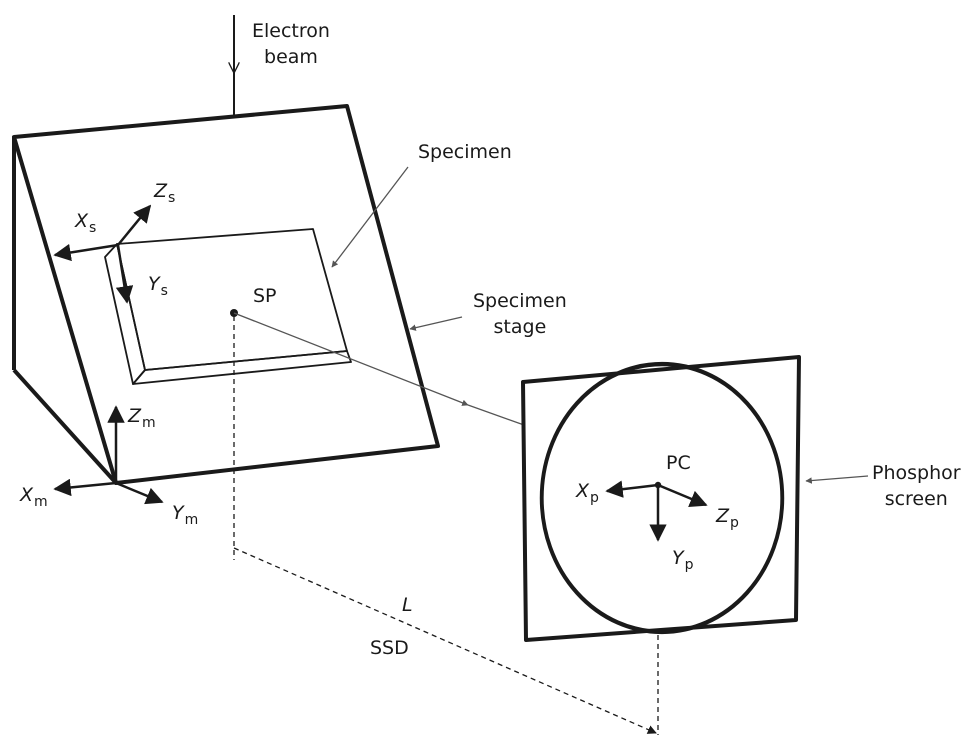 Image resolution: width=972 pixels, height=747 pixels. Describe the element at coordinates (656, 511) in the screenshot. I see `phosphor-axes` at that location.